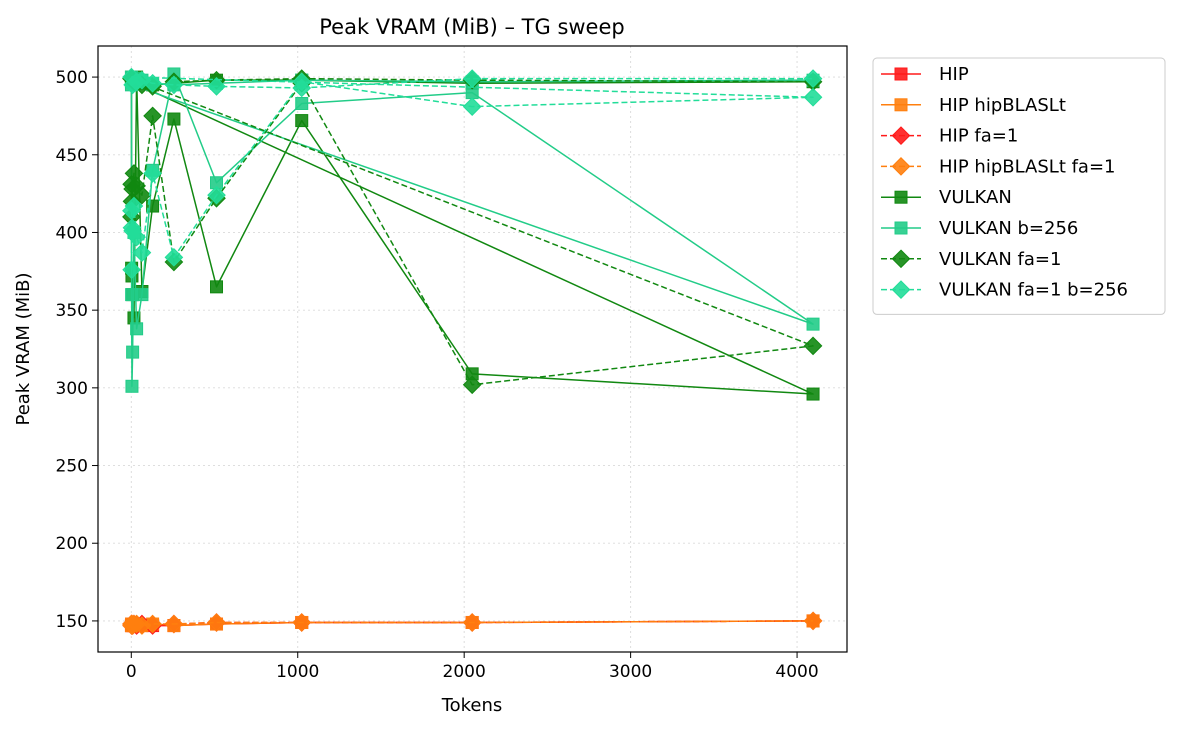  Describe the element at coordinates (1002, 105) in the screenshot. I see `legend-label: HIP hipBLASLt` at that location.